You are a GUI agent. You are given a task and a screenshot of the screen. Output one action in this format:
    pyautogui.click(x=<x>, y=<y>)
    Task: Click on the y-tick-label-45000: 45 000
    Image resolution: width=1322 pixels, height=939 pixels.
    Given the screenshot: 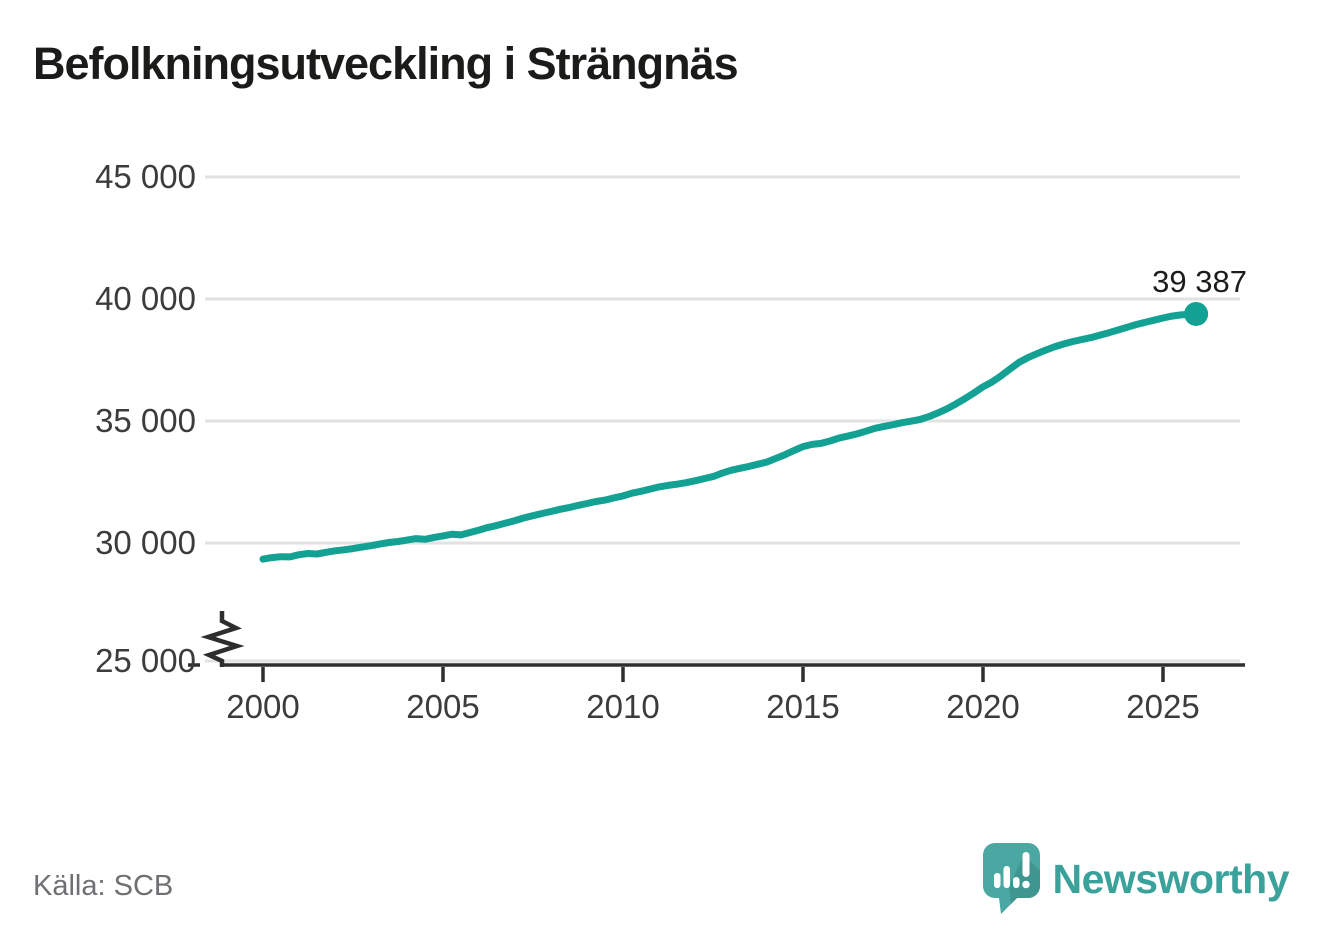 What is the action you would take?
    pyautogui.click(x=145, y=176)
    